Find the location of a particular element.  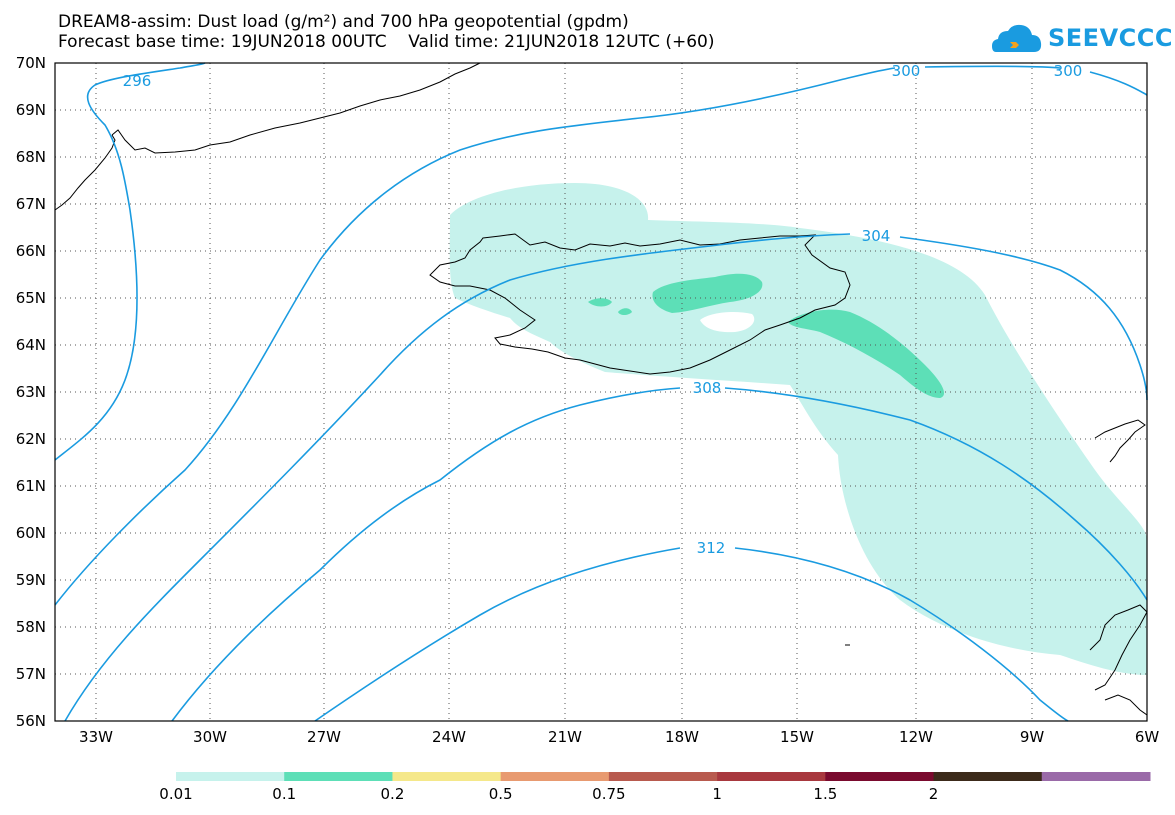

dust-region-mid-small1 is located at coordinates (600, 302).